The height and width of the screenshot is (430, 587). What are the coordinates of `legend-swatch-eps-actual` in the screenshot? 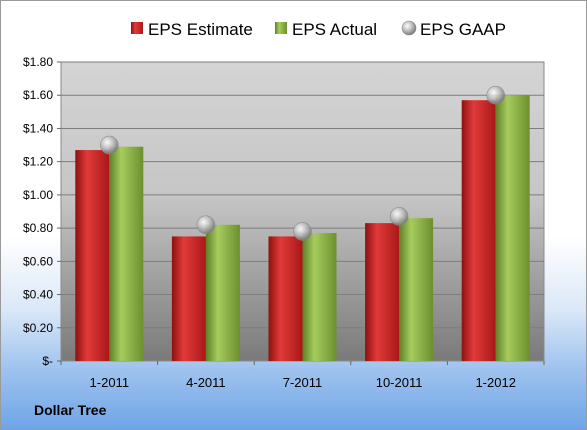 It's located at (281, 28).